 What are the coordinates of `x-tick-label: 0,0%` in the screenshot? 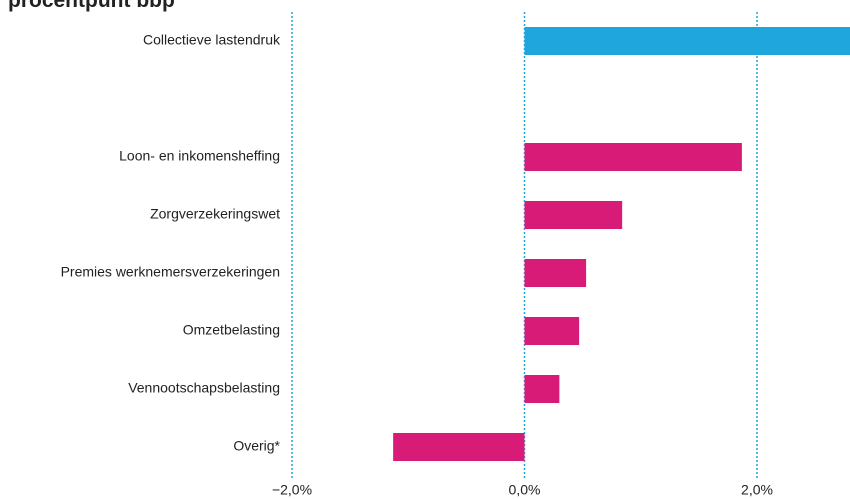 It's located at (525, 490).